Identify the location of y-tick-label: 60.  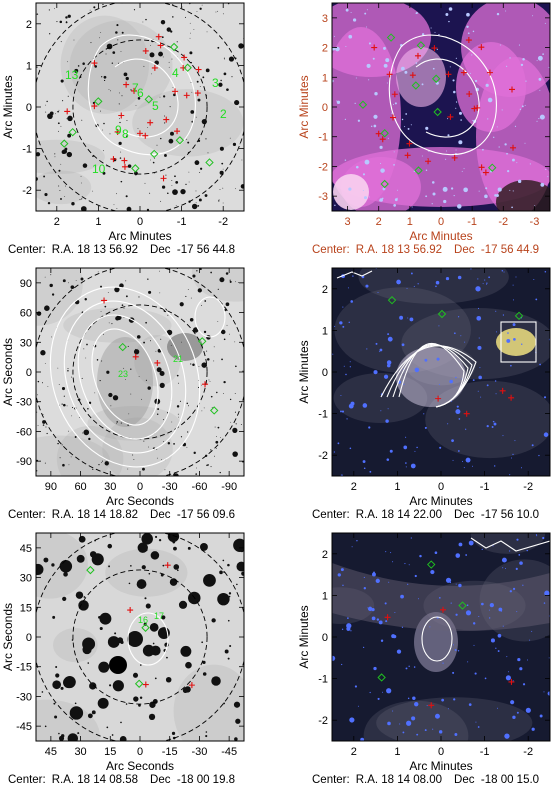
(26, 314).